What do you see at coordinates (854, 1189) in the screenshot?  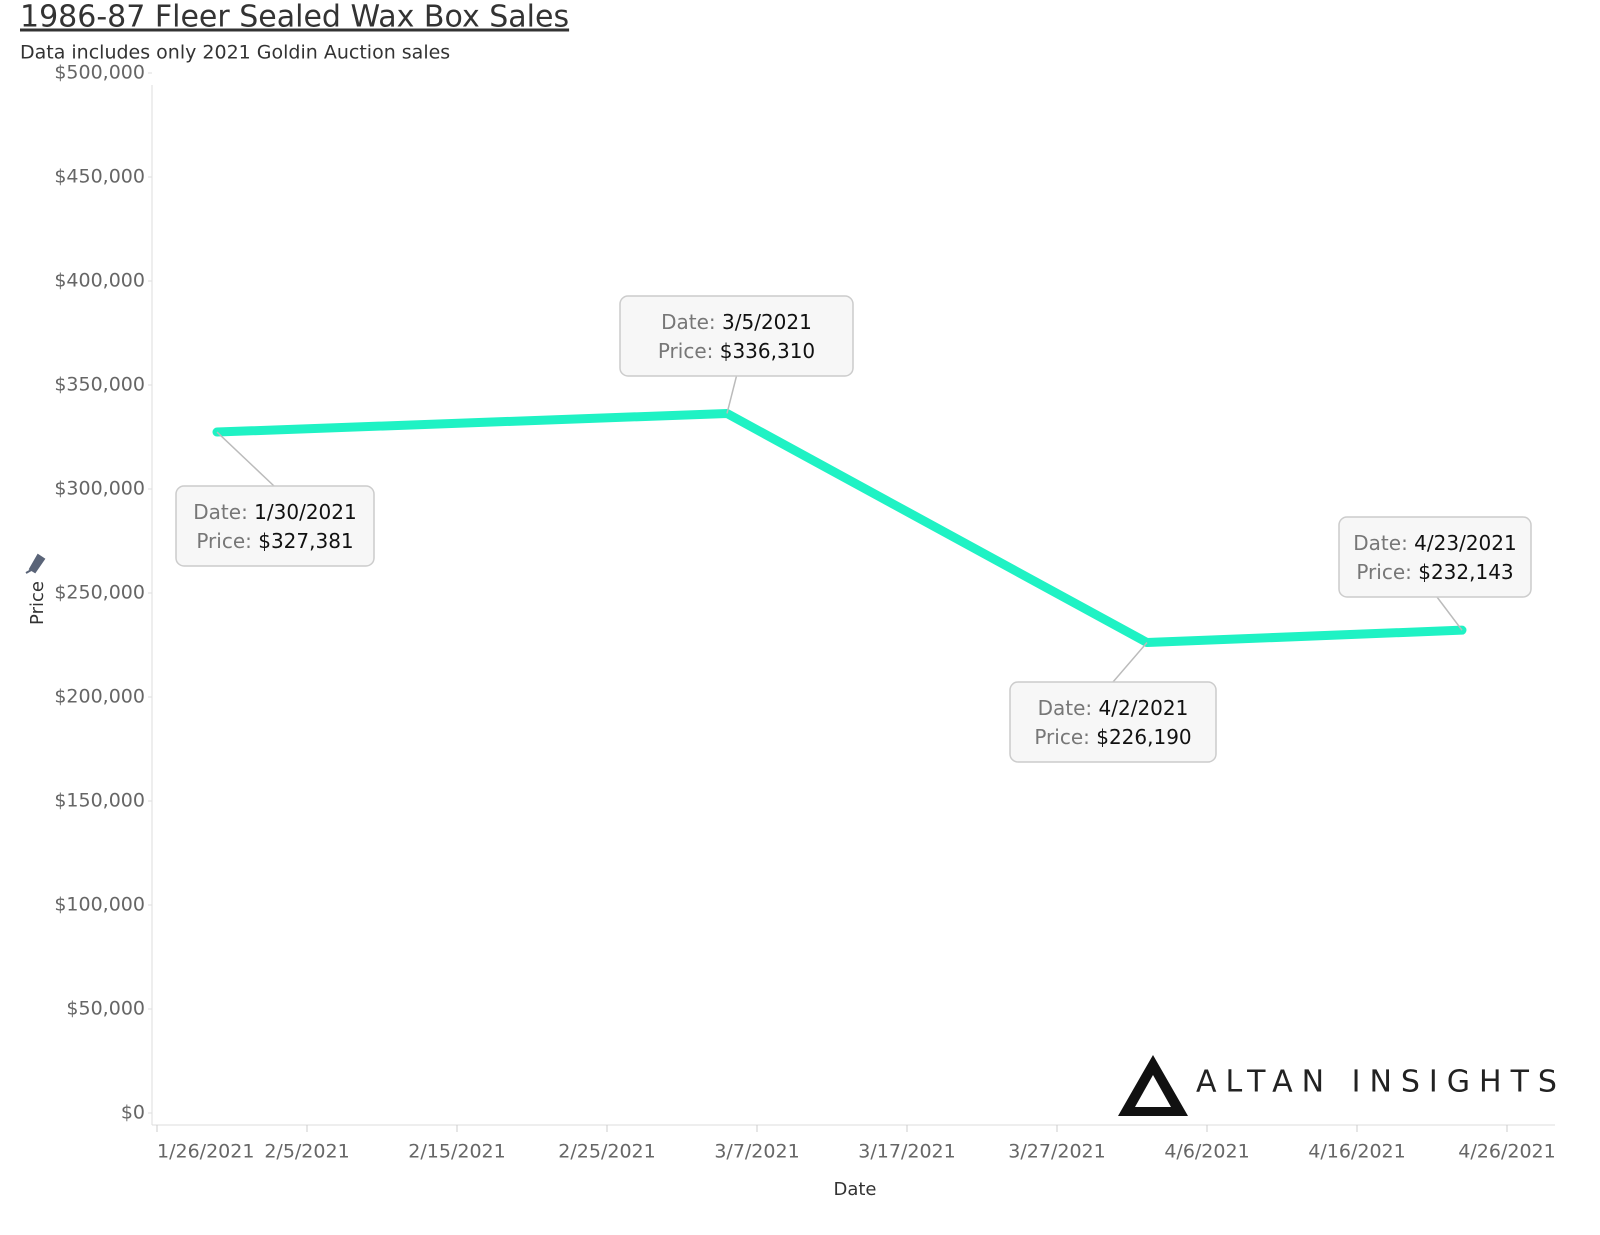 I see `x-axis-label: Date` at bounding box center [854, 1189].